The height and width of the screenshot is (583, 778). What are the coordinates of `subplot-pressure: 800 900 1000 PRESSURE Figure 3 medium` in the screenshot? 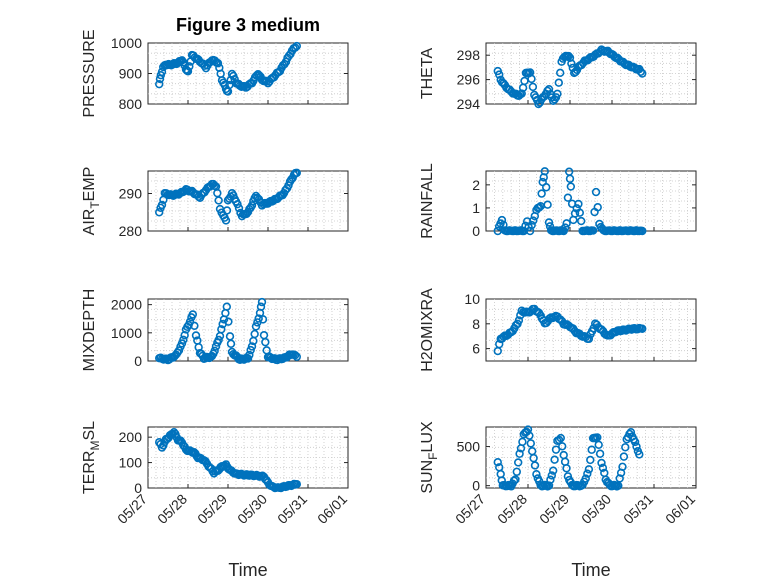 It's located at (215, 66).